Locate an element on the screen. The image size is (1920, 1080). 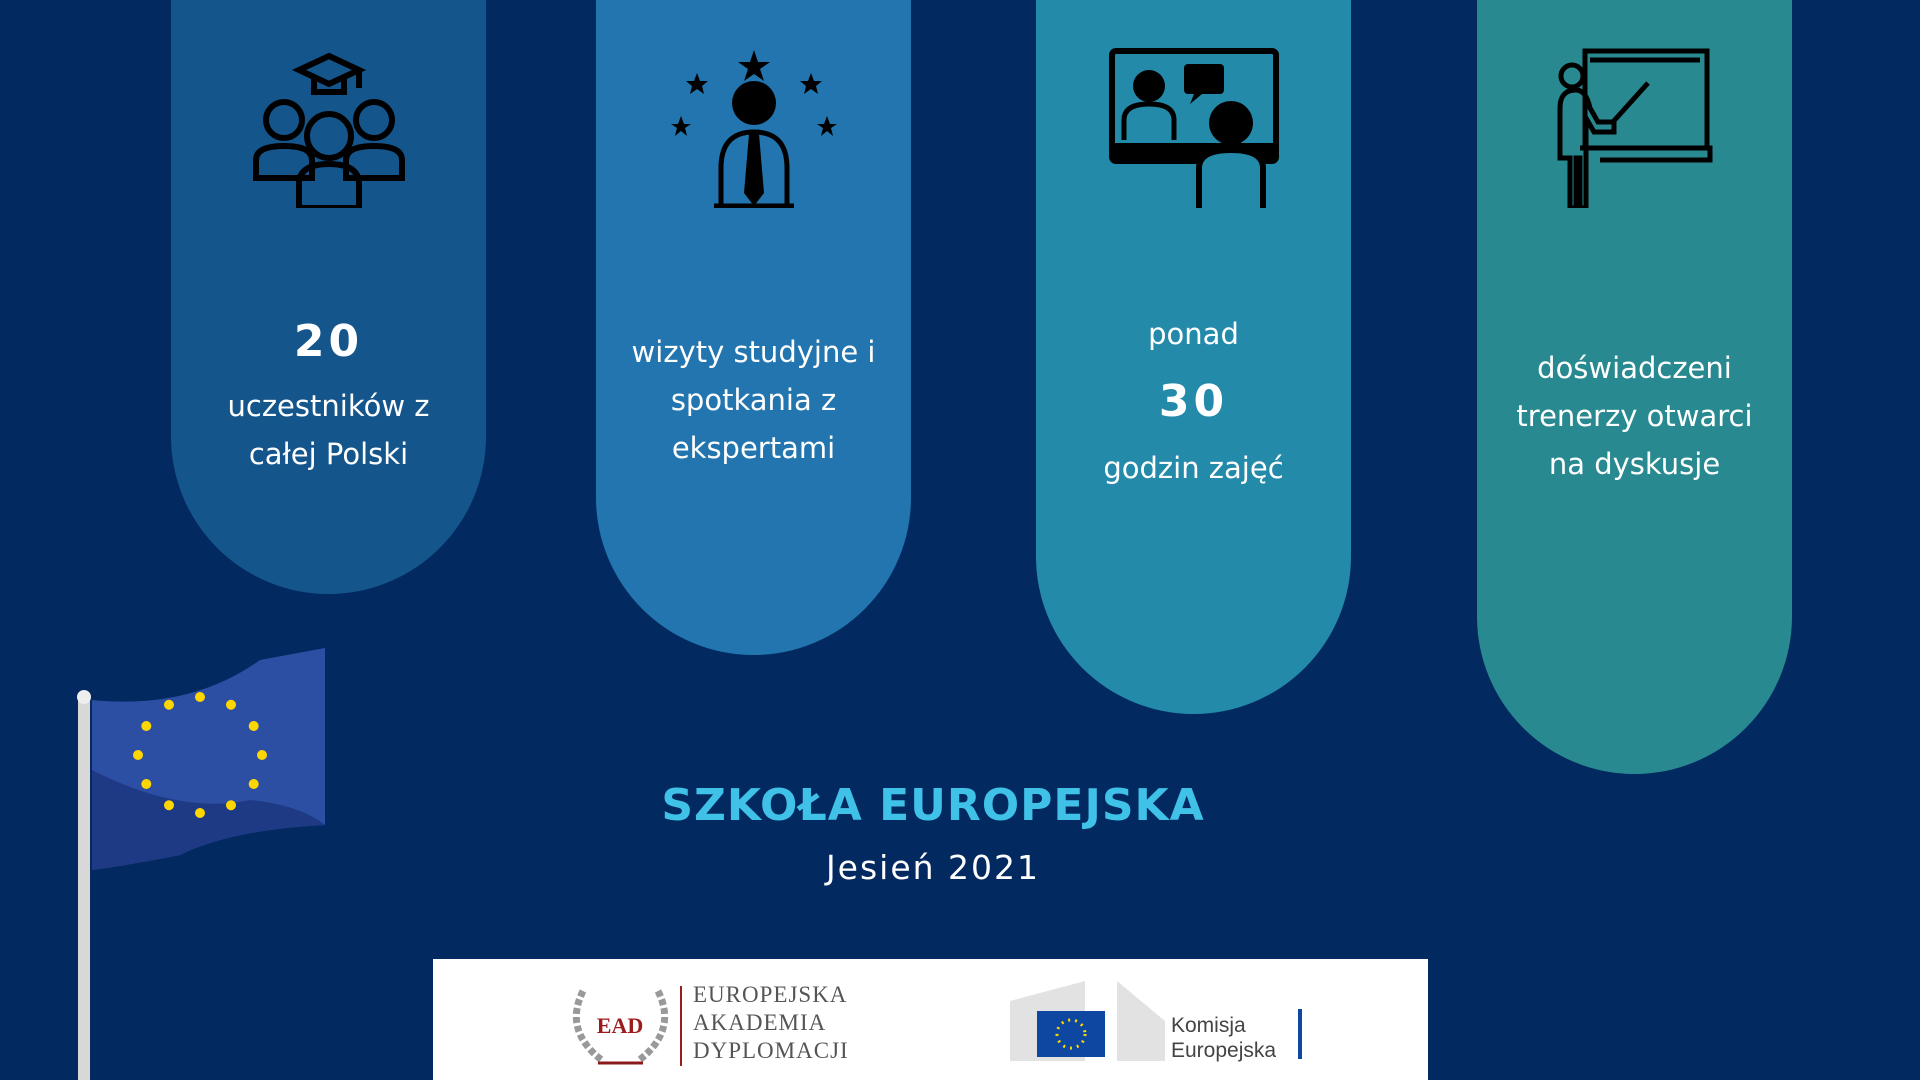
visits-line-2: spotkania z is located at coordinates (753, 400).